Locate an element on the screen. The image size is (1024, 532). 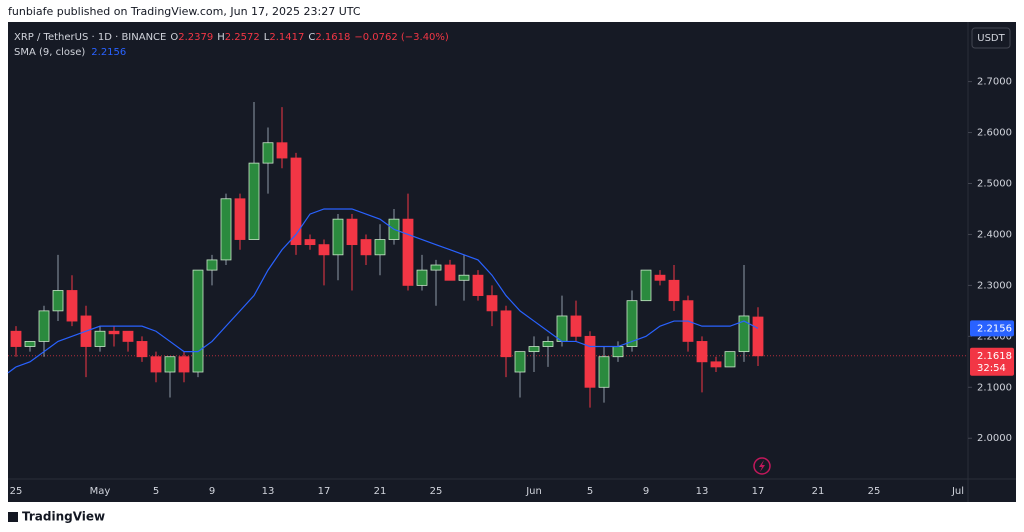
x-tick-label: 17 is located at coordinates (324, 491).